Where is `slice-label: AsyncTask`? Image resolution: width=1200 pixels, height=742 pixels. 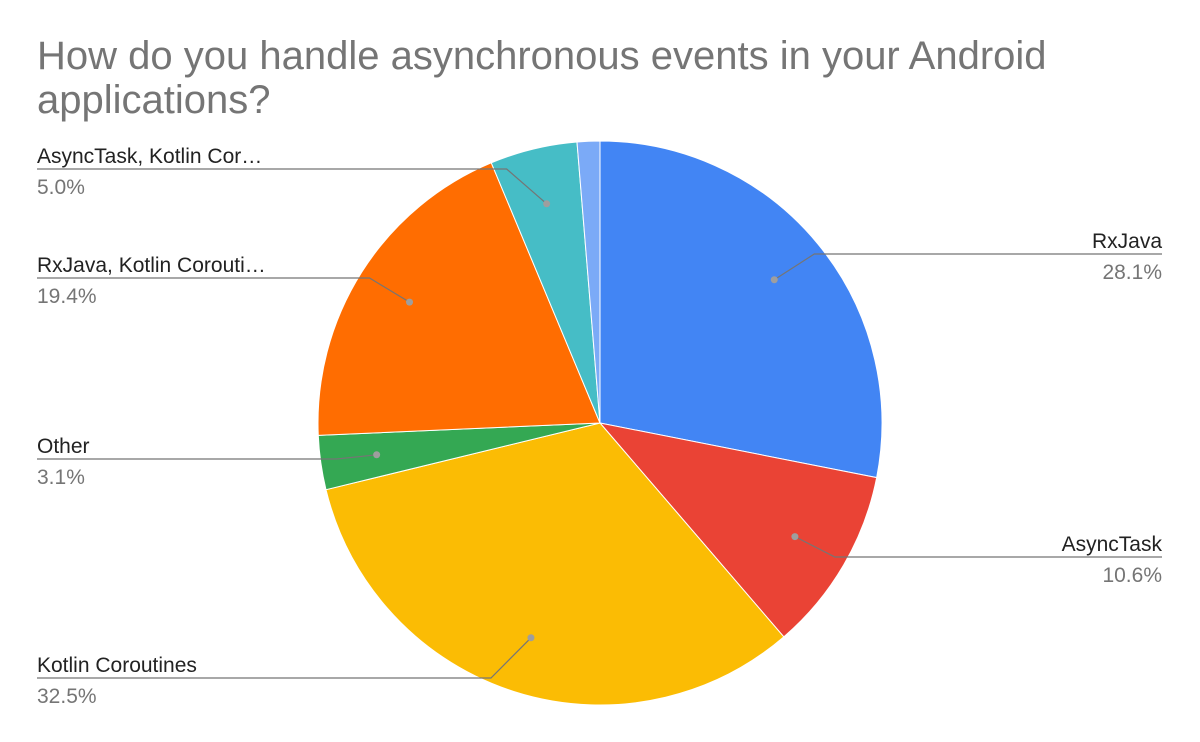
slice-label: AsyncTask is located at coordinates (1112, 544).